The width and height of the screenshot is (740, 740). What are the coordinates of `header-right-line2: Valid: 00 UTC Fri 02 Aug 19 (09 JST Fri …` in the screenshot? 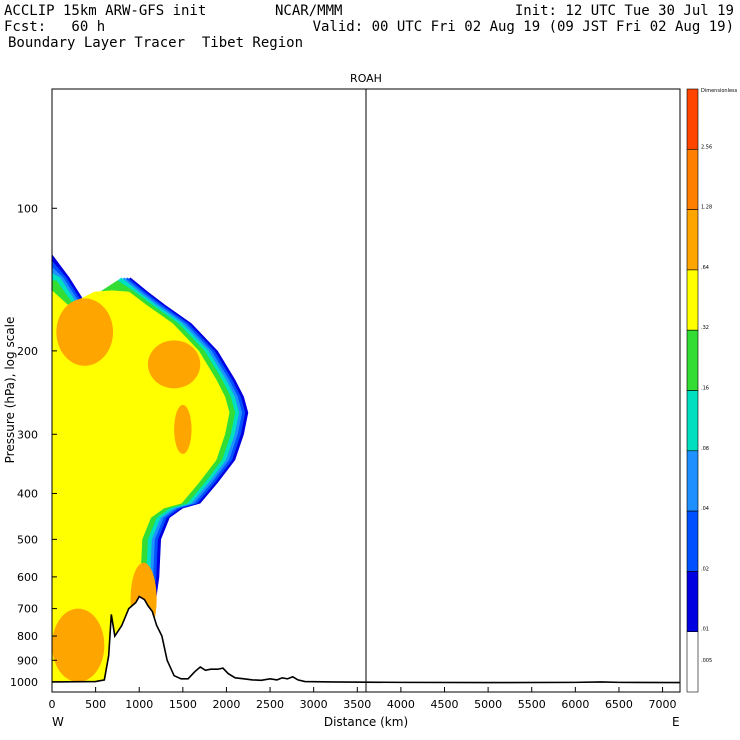 It's located at (523, 27).